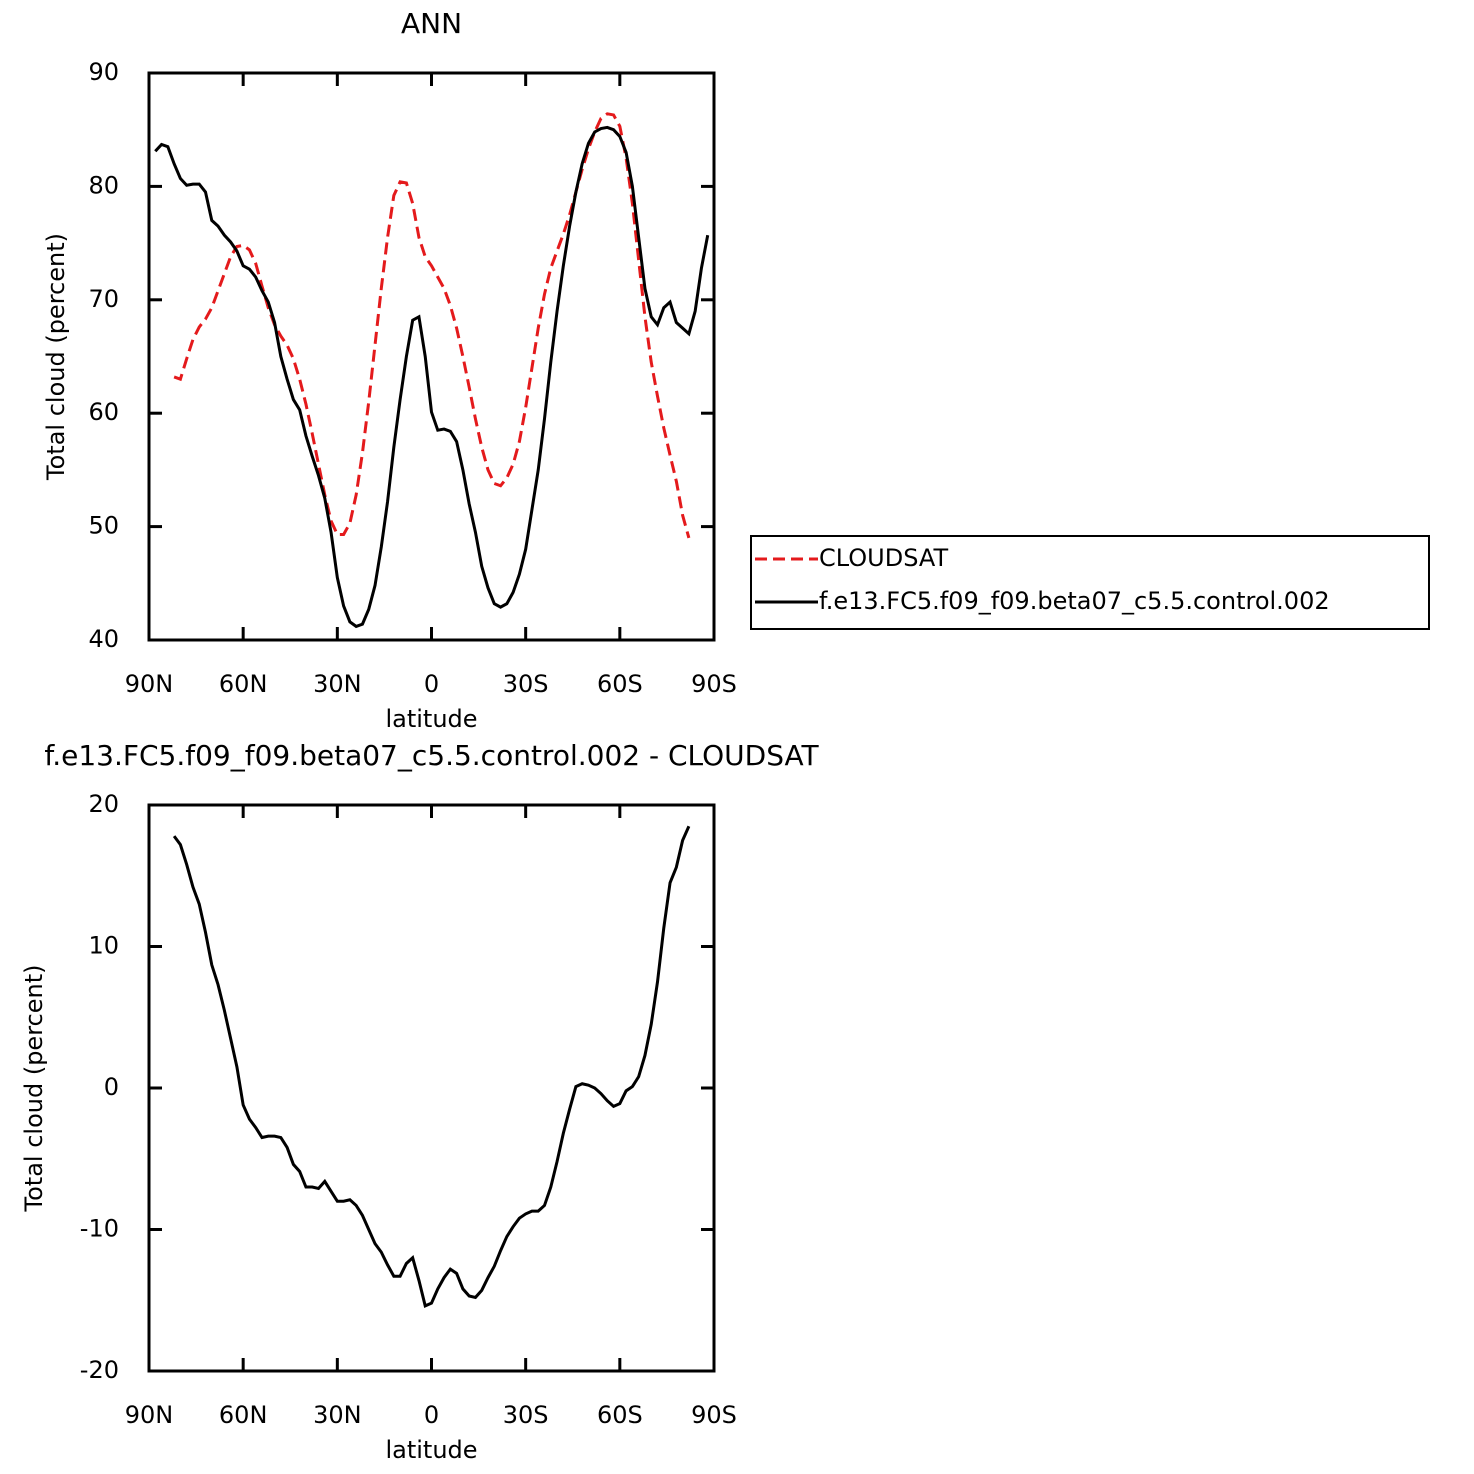 This screenshot has height=1474, width=1474. Describe the element at coordinates (1090, 582) in the screenshot. I see `legend-box` at that location.